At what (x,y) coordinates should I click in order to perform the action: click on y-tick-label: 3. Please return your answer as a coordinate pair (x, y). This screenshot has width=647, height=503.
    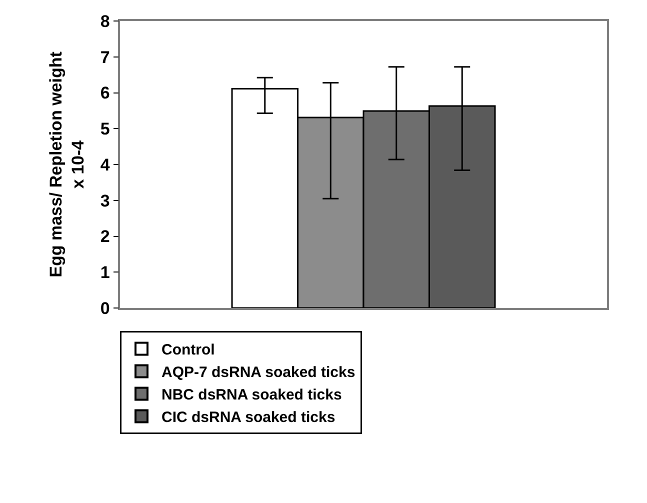
    Looking at the image, I should click on (105, 200).